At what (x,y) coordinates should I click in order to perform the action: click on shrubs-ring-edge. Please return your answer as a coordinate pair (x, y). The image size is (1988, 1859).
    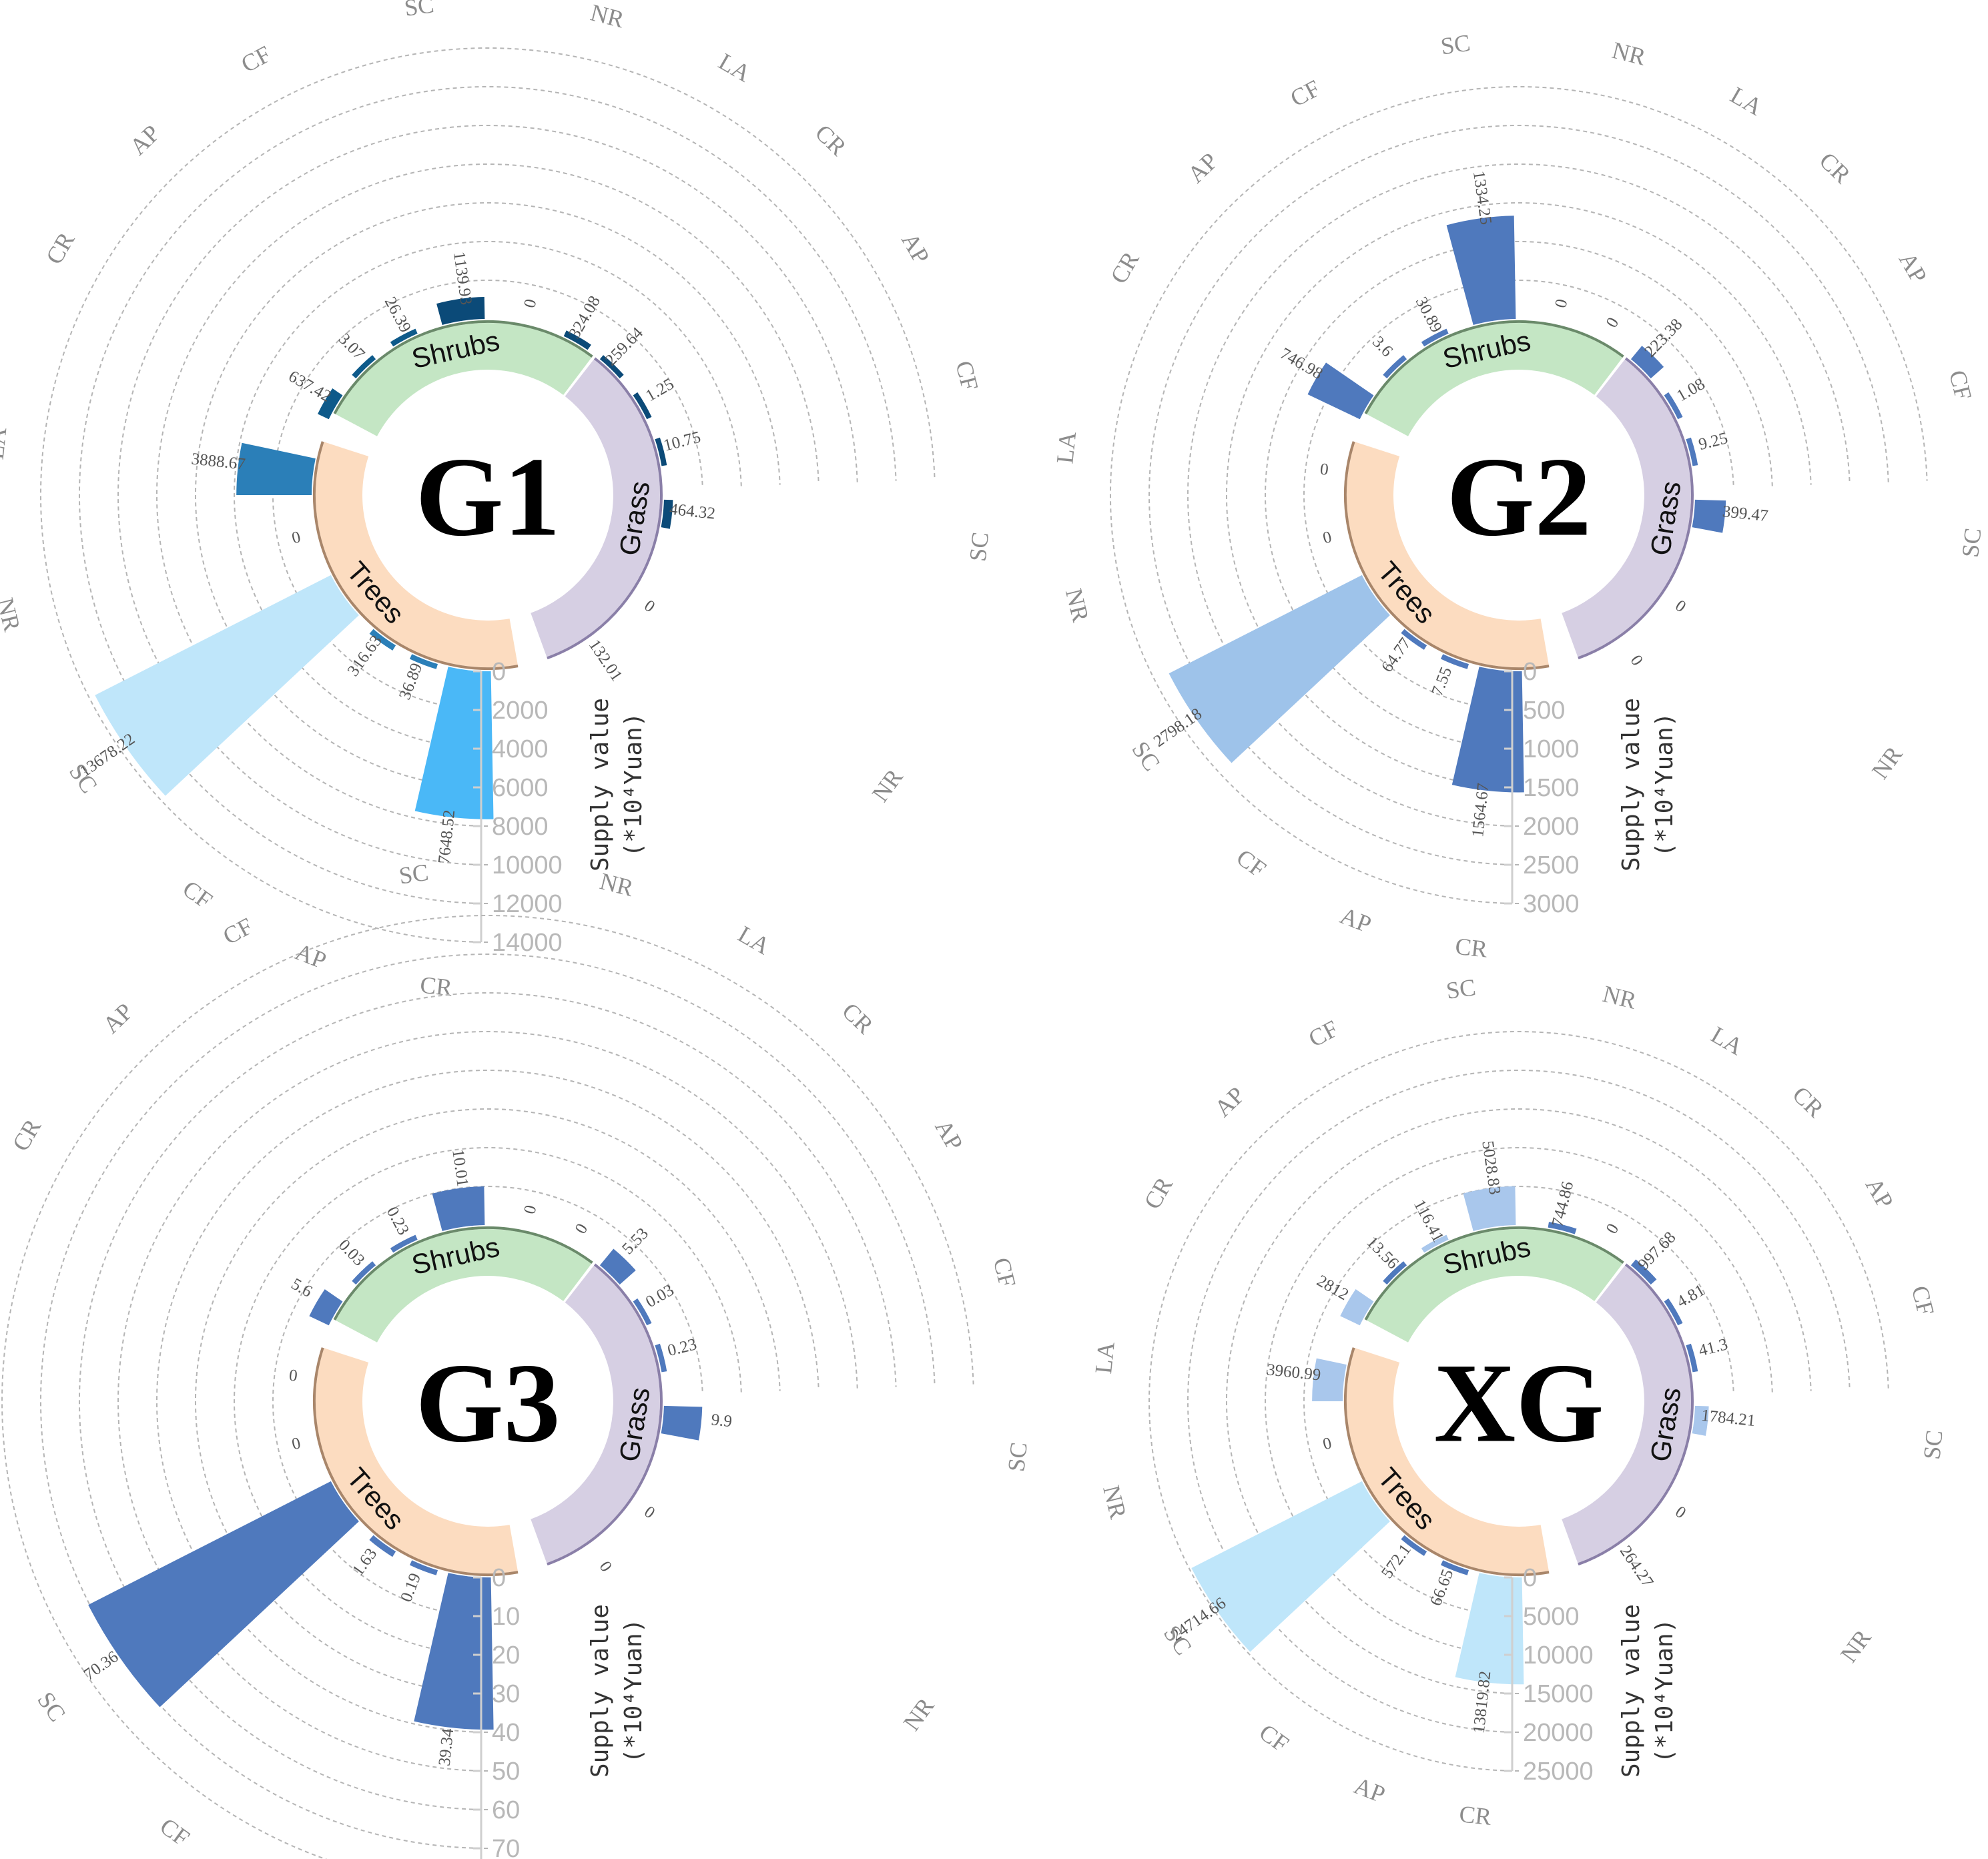
    Looking at the image, I should click on (1494, 1273).